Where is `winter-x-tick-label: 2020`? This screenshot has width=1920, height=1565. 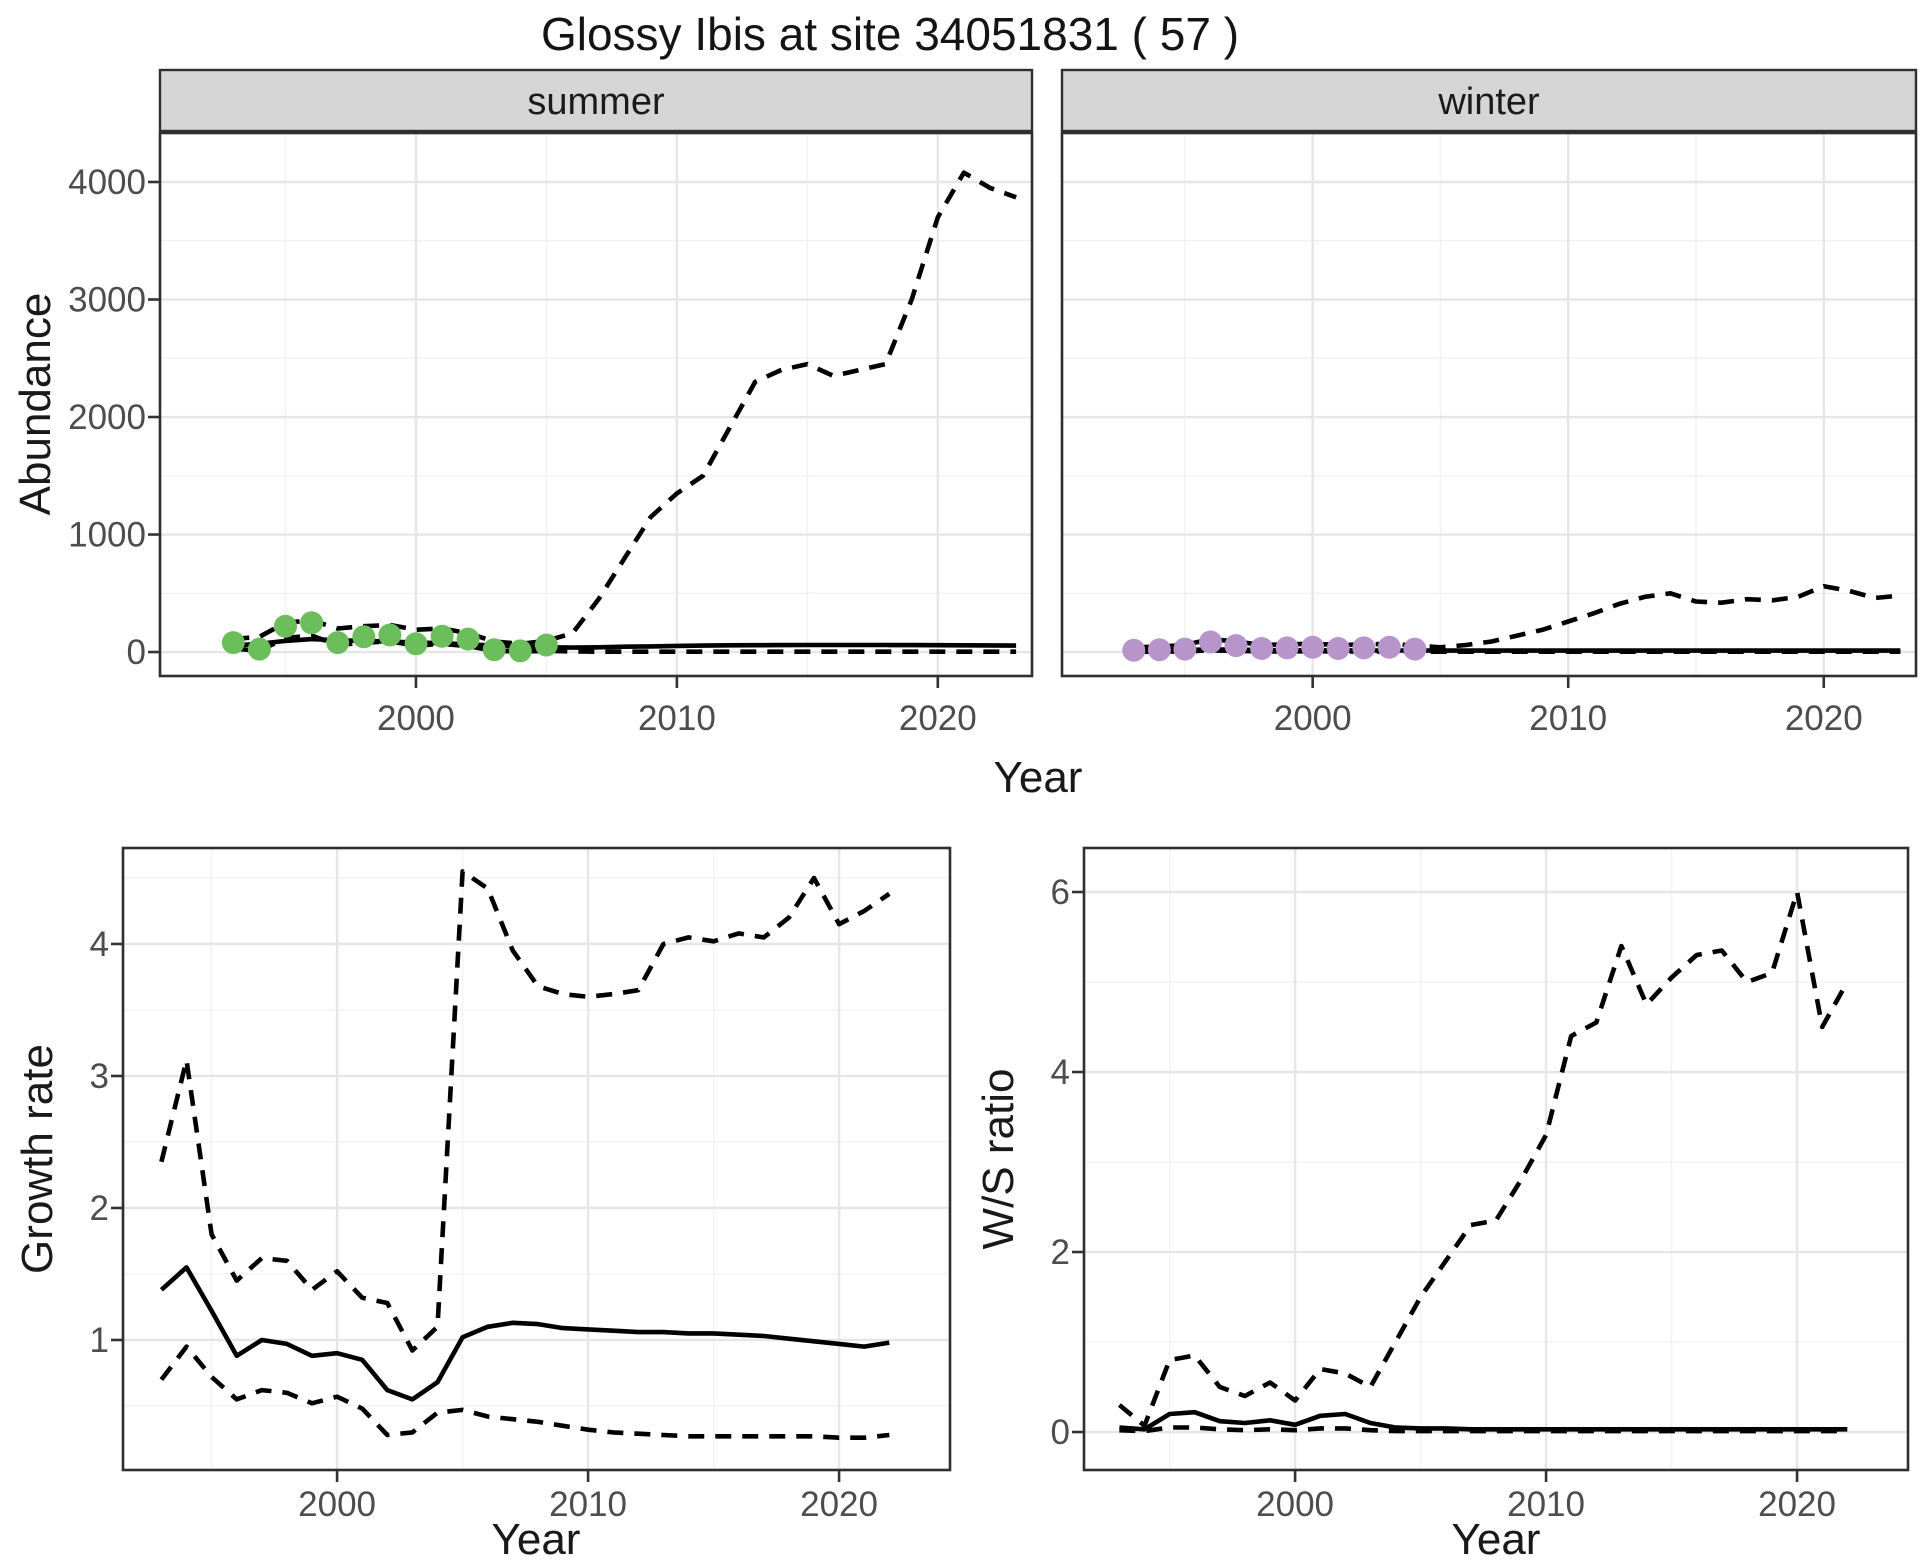
winter-x-tick-label: 2020 is located at coordinates (1824, 718).